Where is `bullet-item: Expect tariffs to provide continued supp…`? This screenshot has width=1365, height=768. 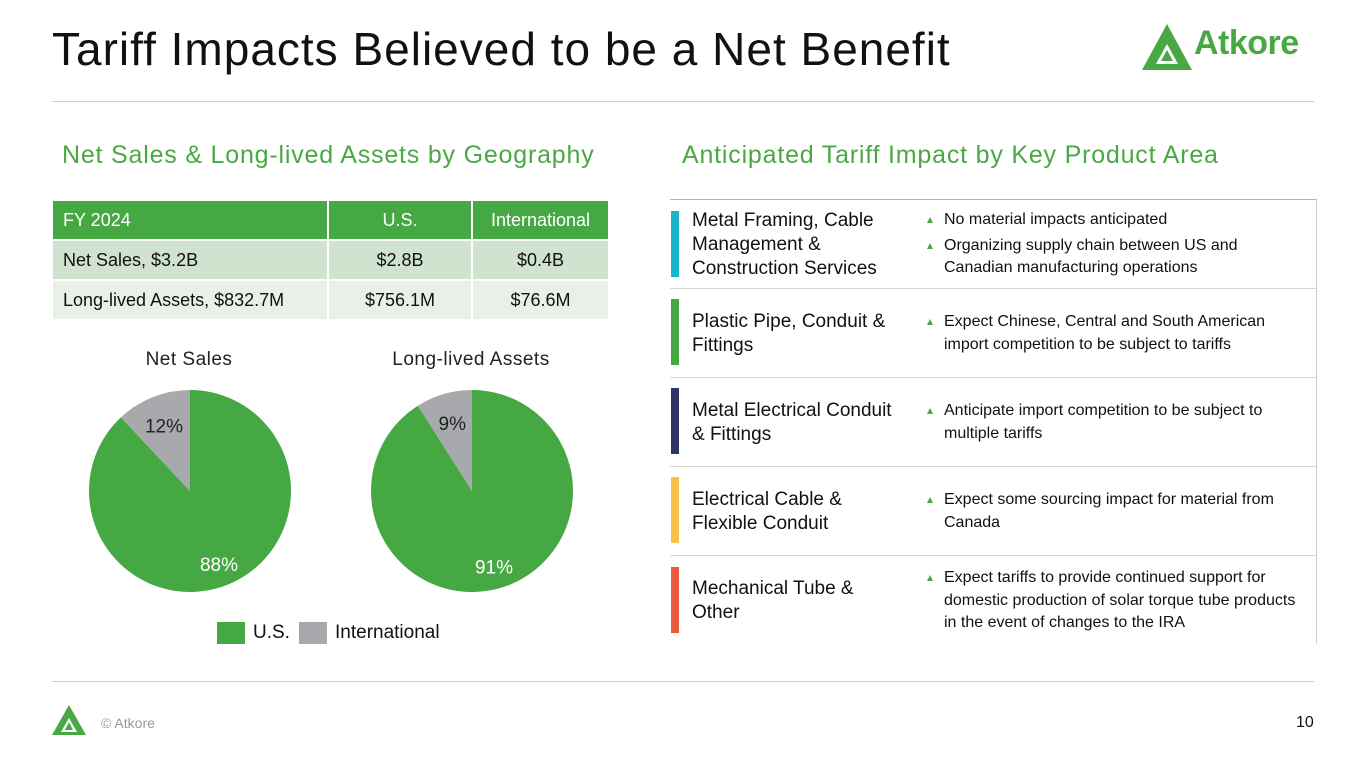
bullet-item: Expect tariffs to provide continued supp… is located at coordinates (1117, 601).